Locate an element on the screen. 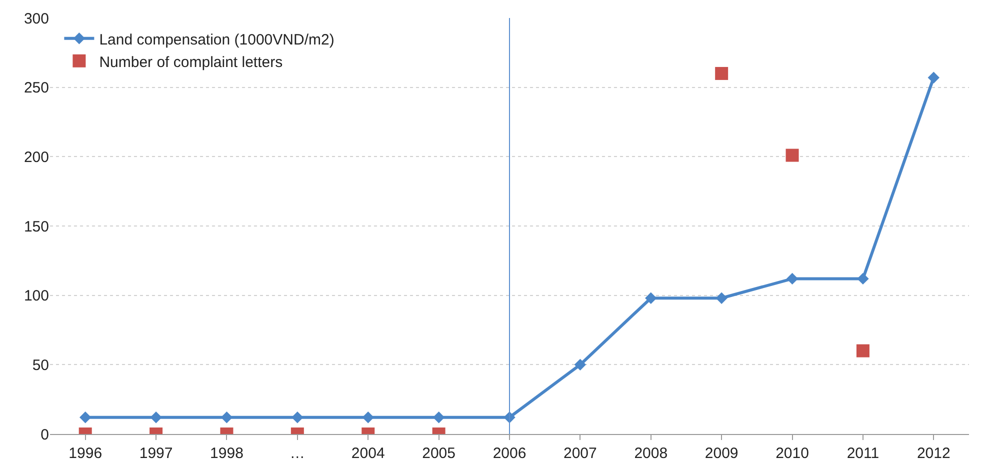 The width and height of the screenshot is (984, 472). x-tick-label: 2005 is located at coordinates (439, 453).